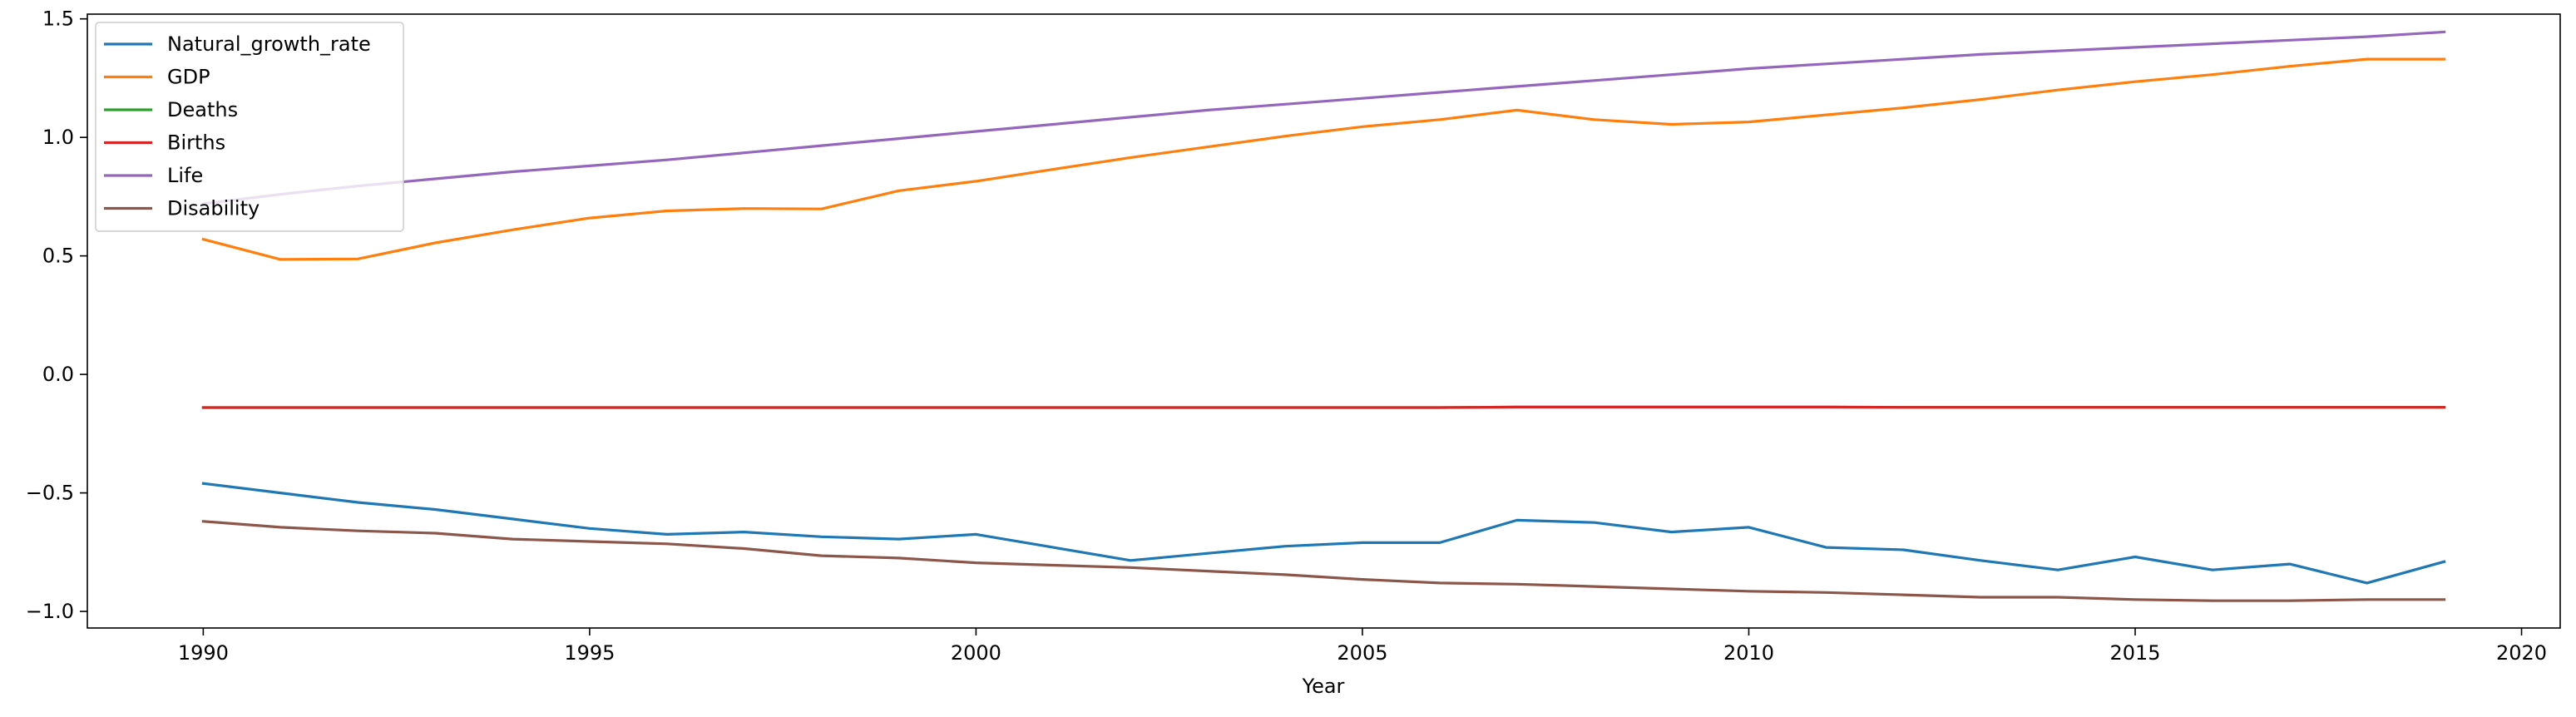  I want to click on y-tick-label: −0.5, so click(50, 493).